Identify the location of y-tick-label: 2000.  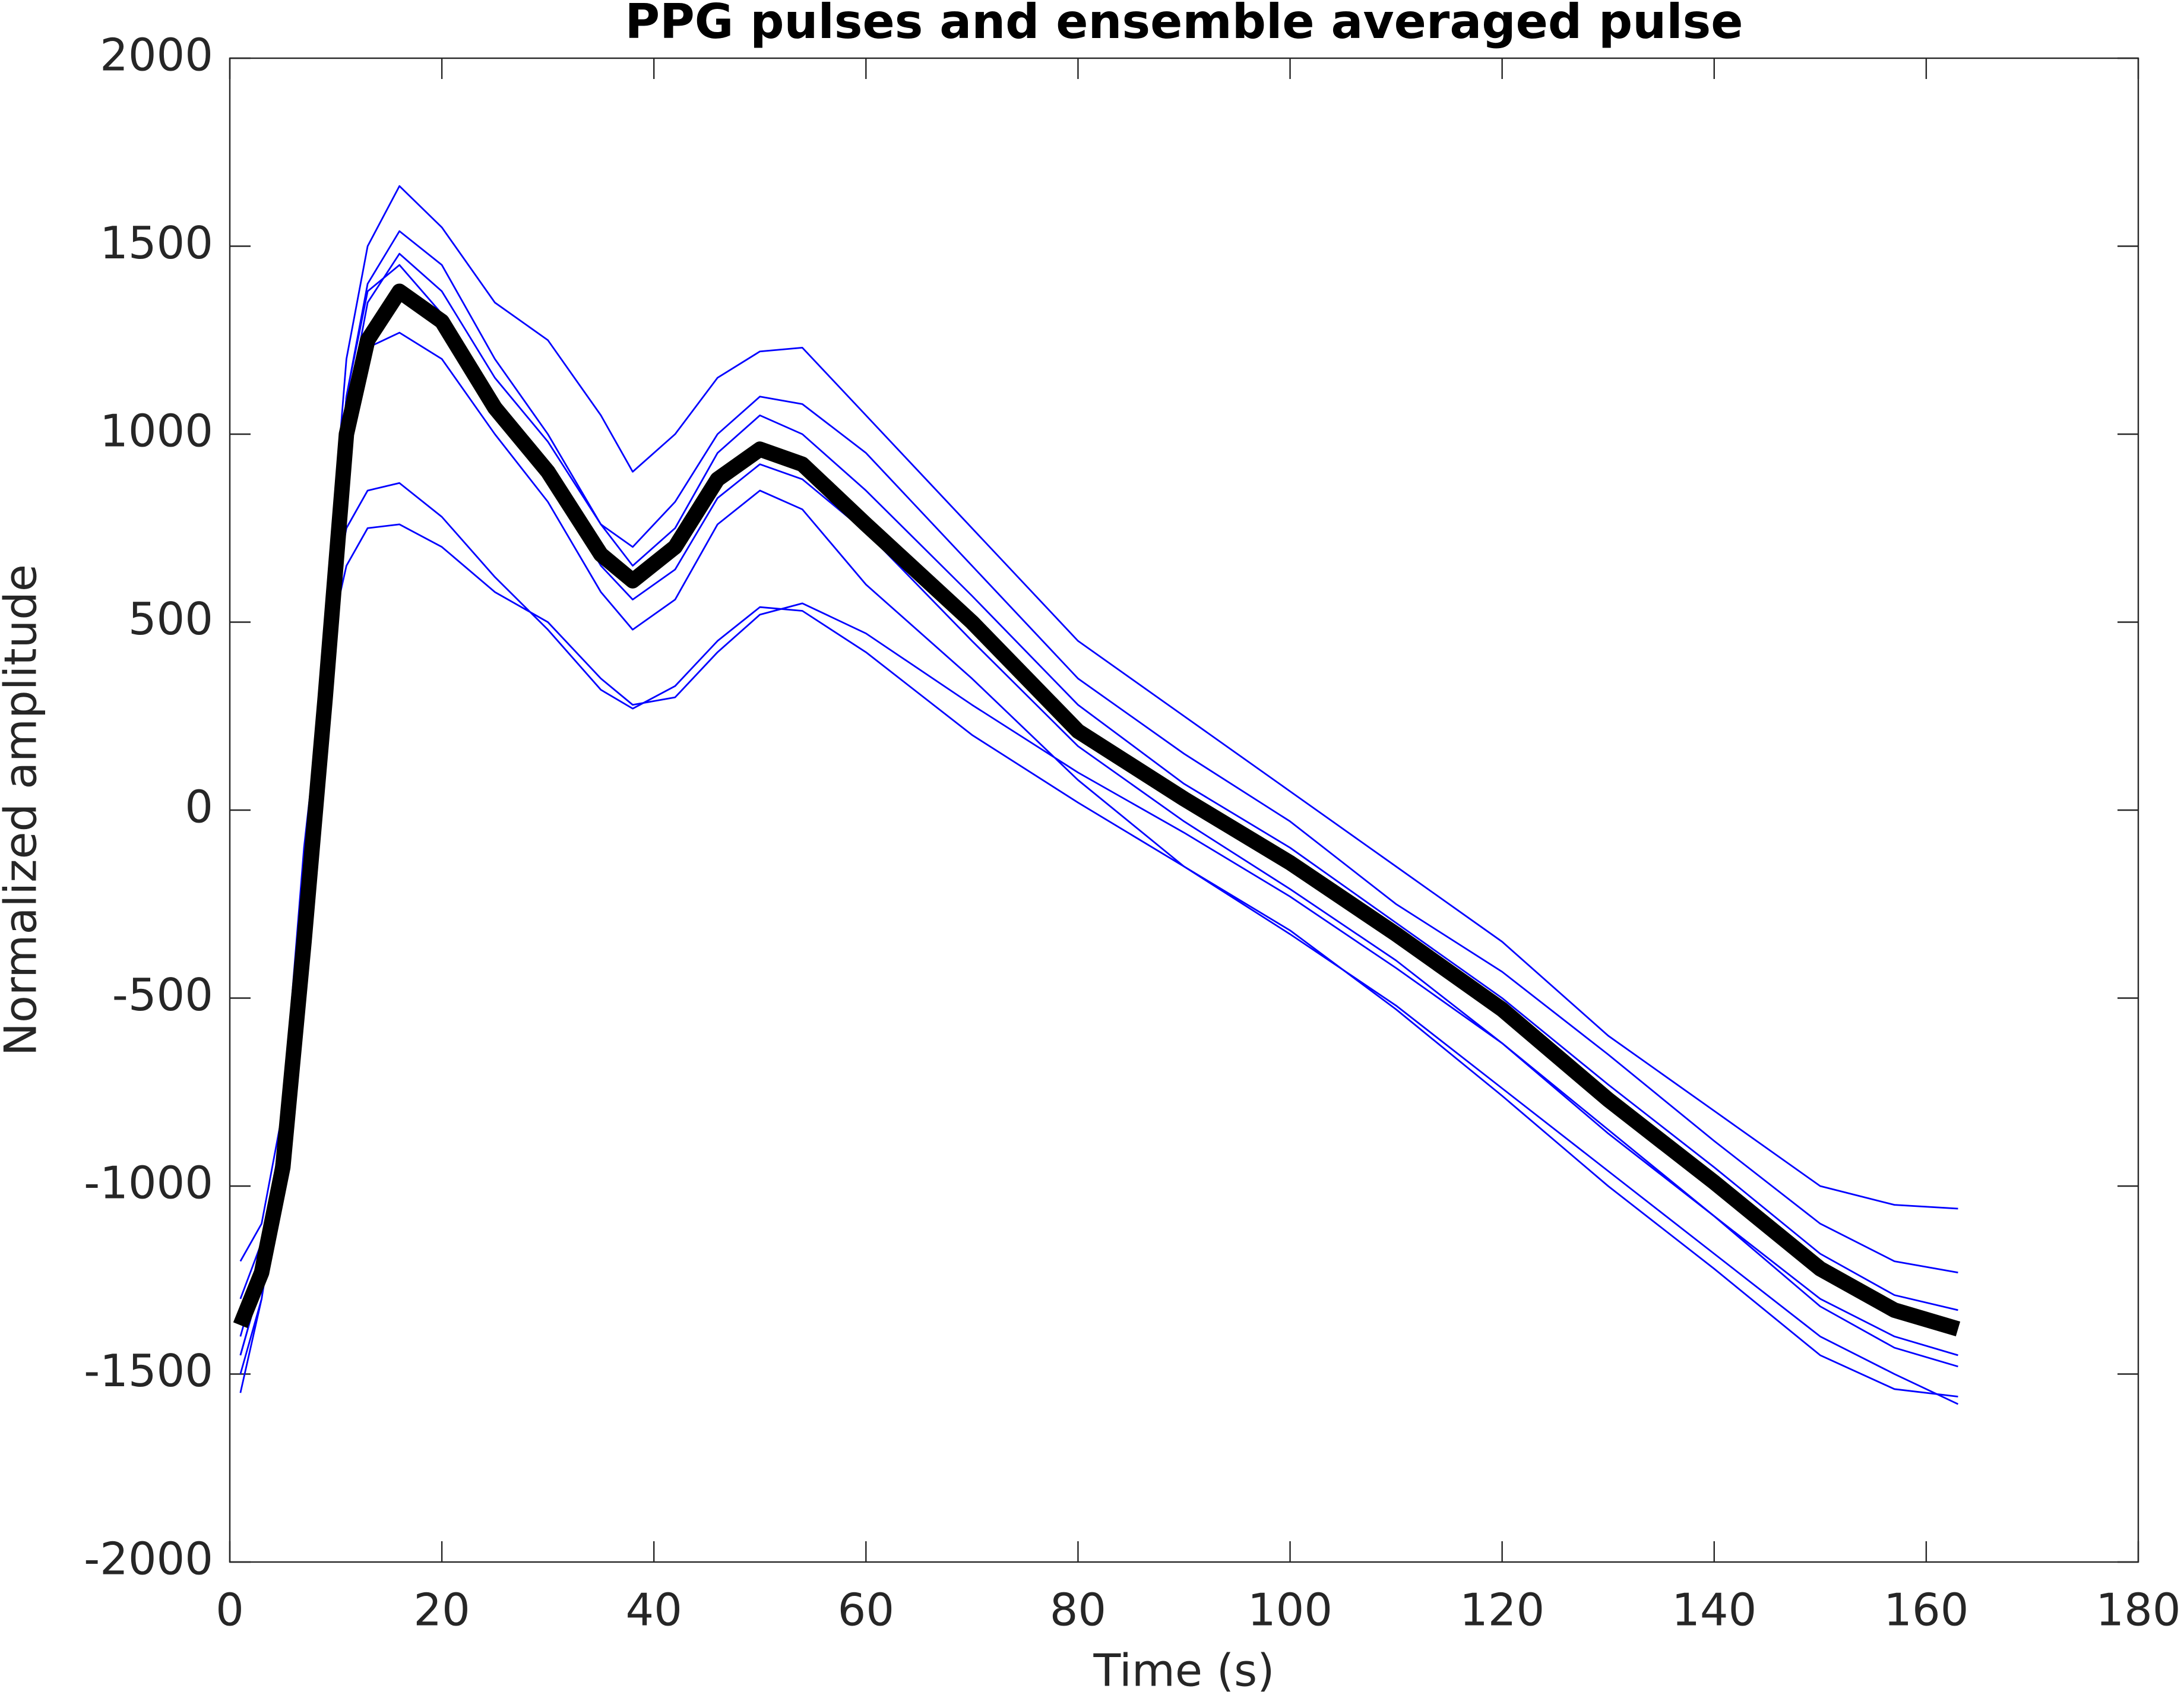
(156, 55).